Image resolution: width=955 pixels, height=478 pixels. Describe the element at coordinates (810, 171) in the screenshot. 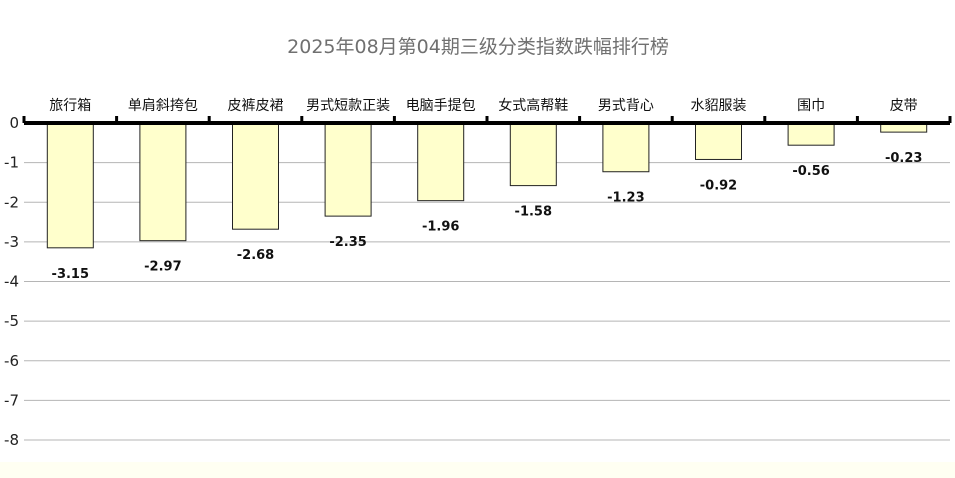

I see `data-label: -0.56` at that location.